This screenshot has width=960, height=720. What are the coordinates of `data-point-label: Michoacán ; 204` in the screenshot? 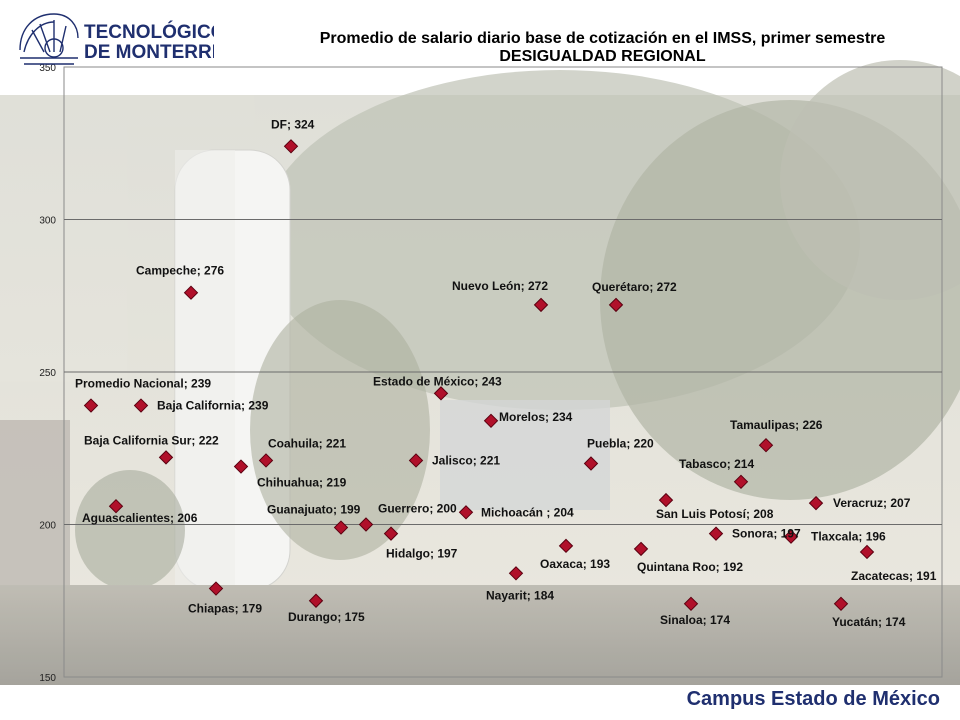 It's located at (527, 512).